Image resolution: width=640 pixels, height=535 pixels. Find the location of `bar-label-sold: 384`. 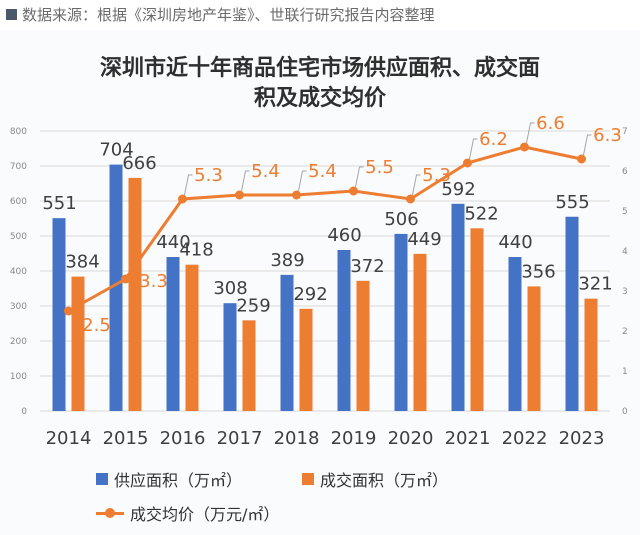

bar-label-sold: 384 is located at coordinates (82, 262).